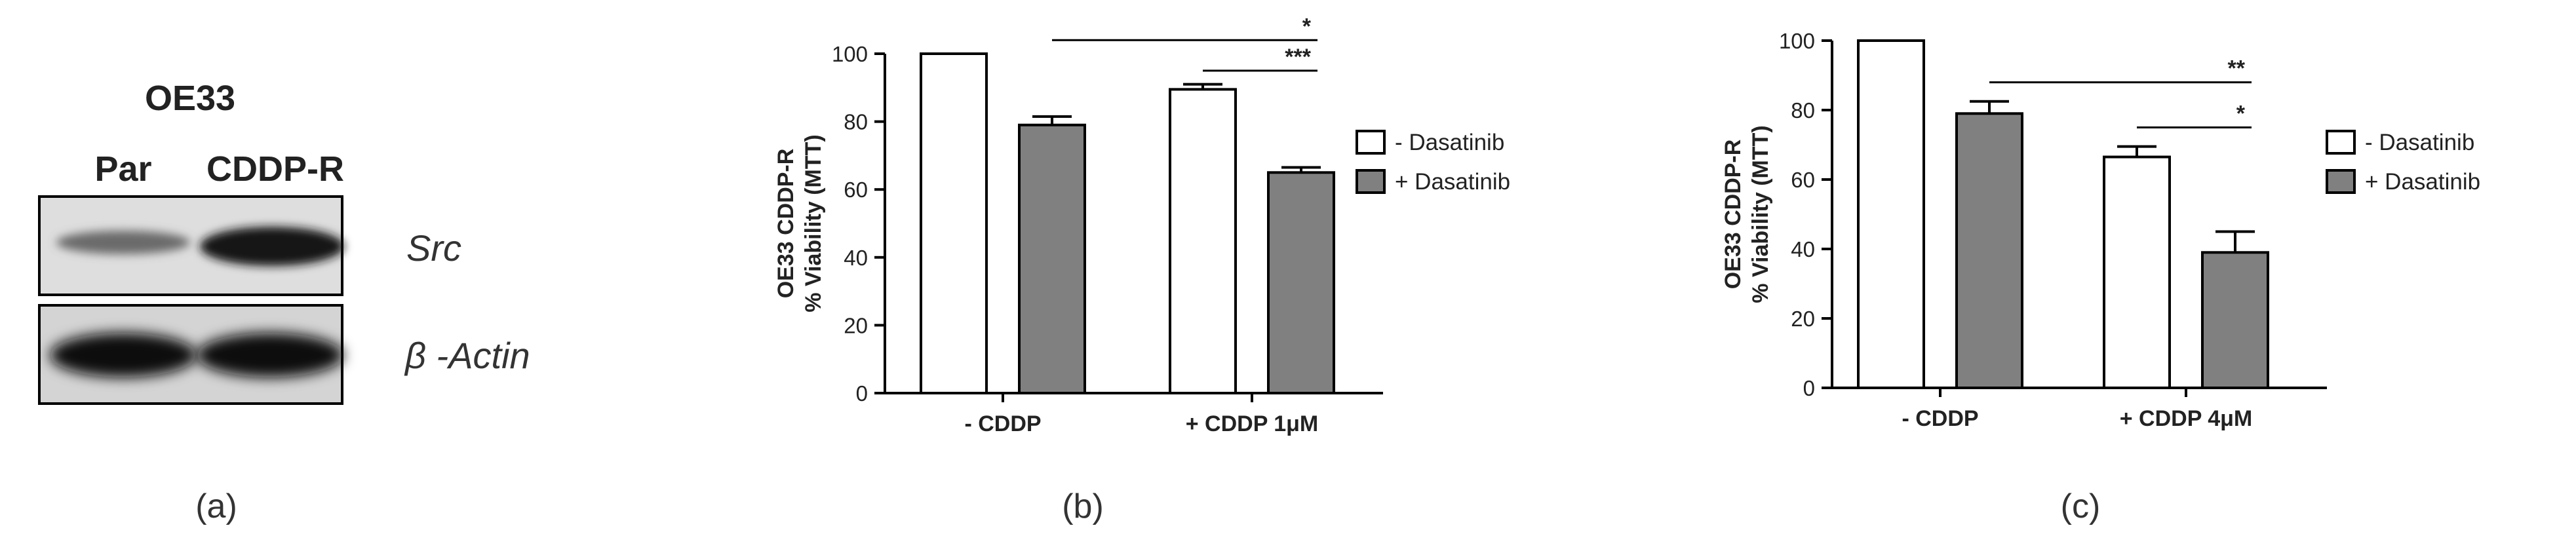 The height and width of the screenshot is (551, 2576). Describe the element at coordinates (123, 355) in the screenshot. I see `actin-band-par` at that location.